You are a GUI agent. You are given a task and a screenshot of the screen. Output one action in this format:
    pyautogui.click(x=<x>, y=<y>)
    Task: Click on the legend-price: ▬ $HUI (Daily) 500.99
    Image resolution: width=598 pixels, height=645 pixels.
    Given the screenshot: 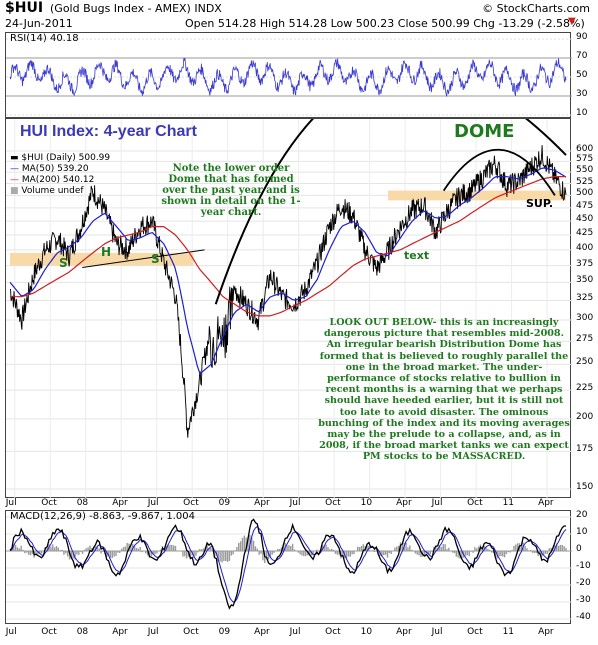 What is the action you would take?
    pyautogui.click(x=60, y=158)
    